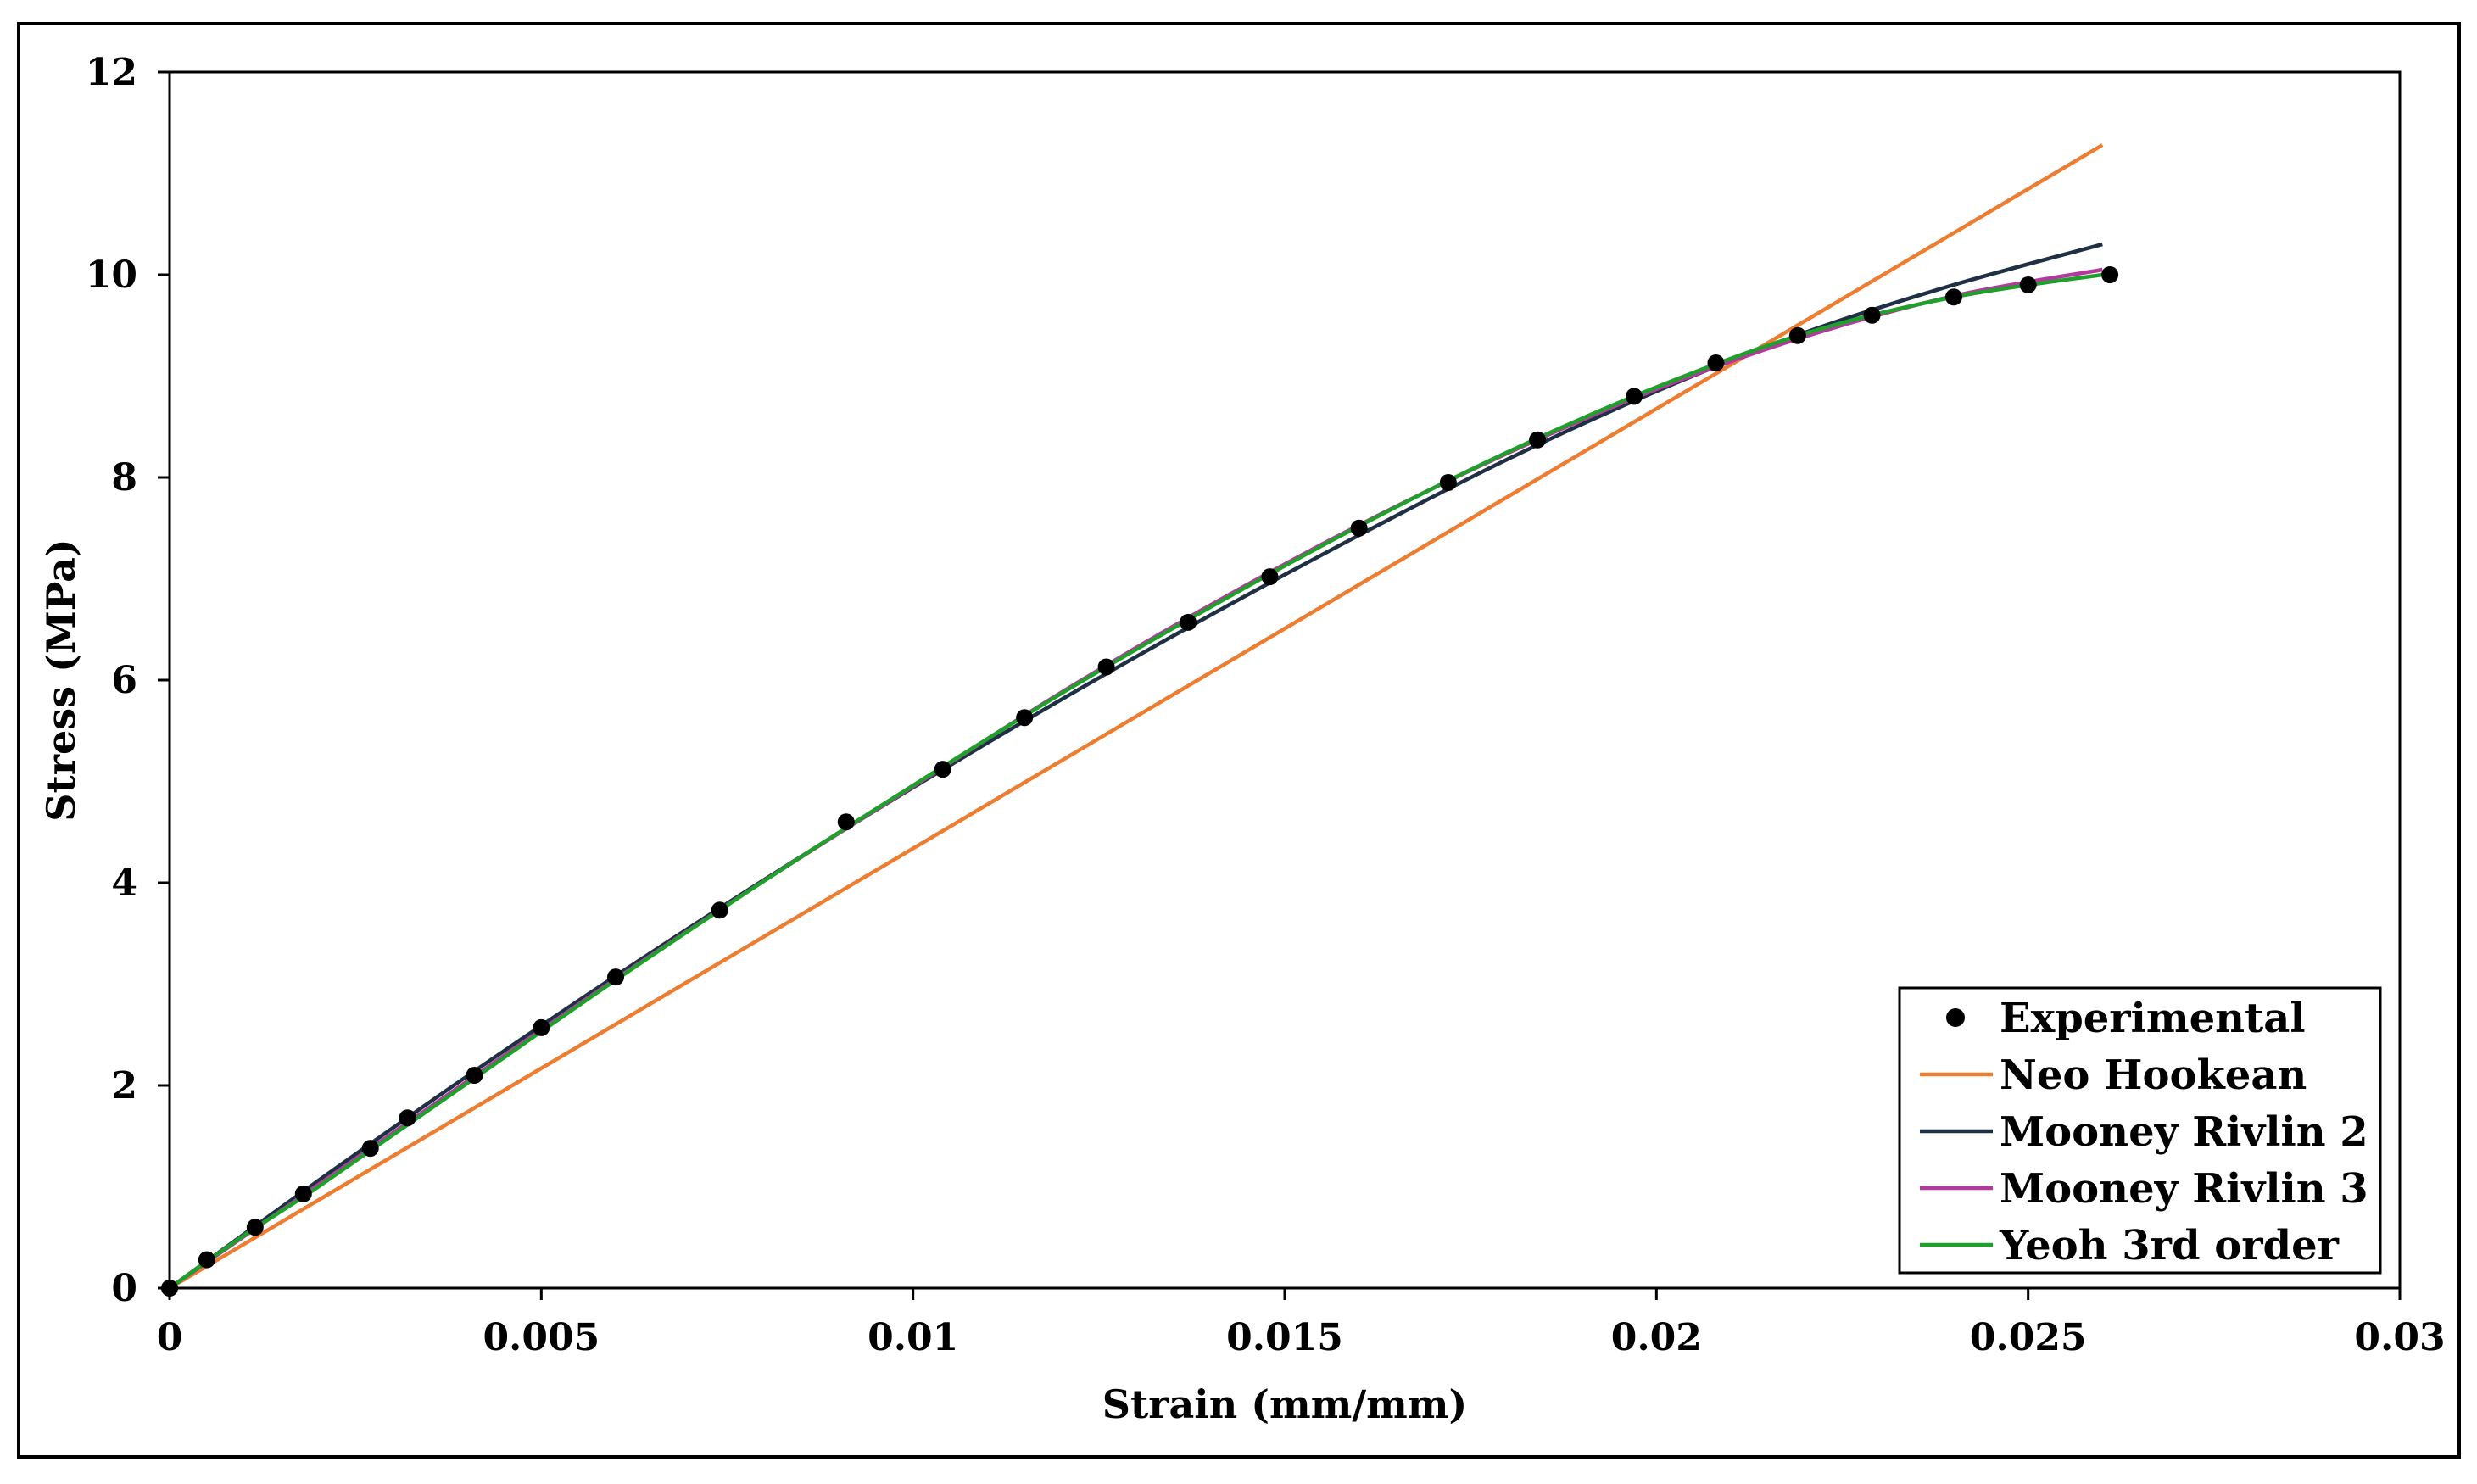 The width and height of the screenshot is (2477, 1484). What do you see at coordinates (1955, 1018) in the screenshot?
I see `legend-marker-experimental` at bounding box center [1955, 1018].